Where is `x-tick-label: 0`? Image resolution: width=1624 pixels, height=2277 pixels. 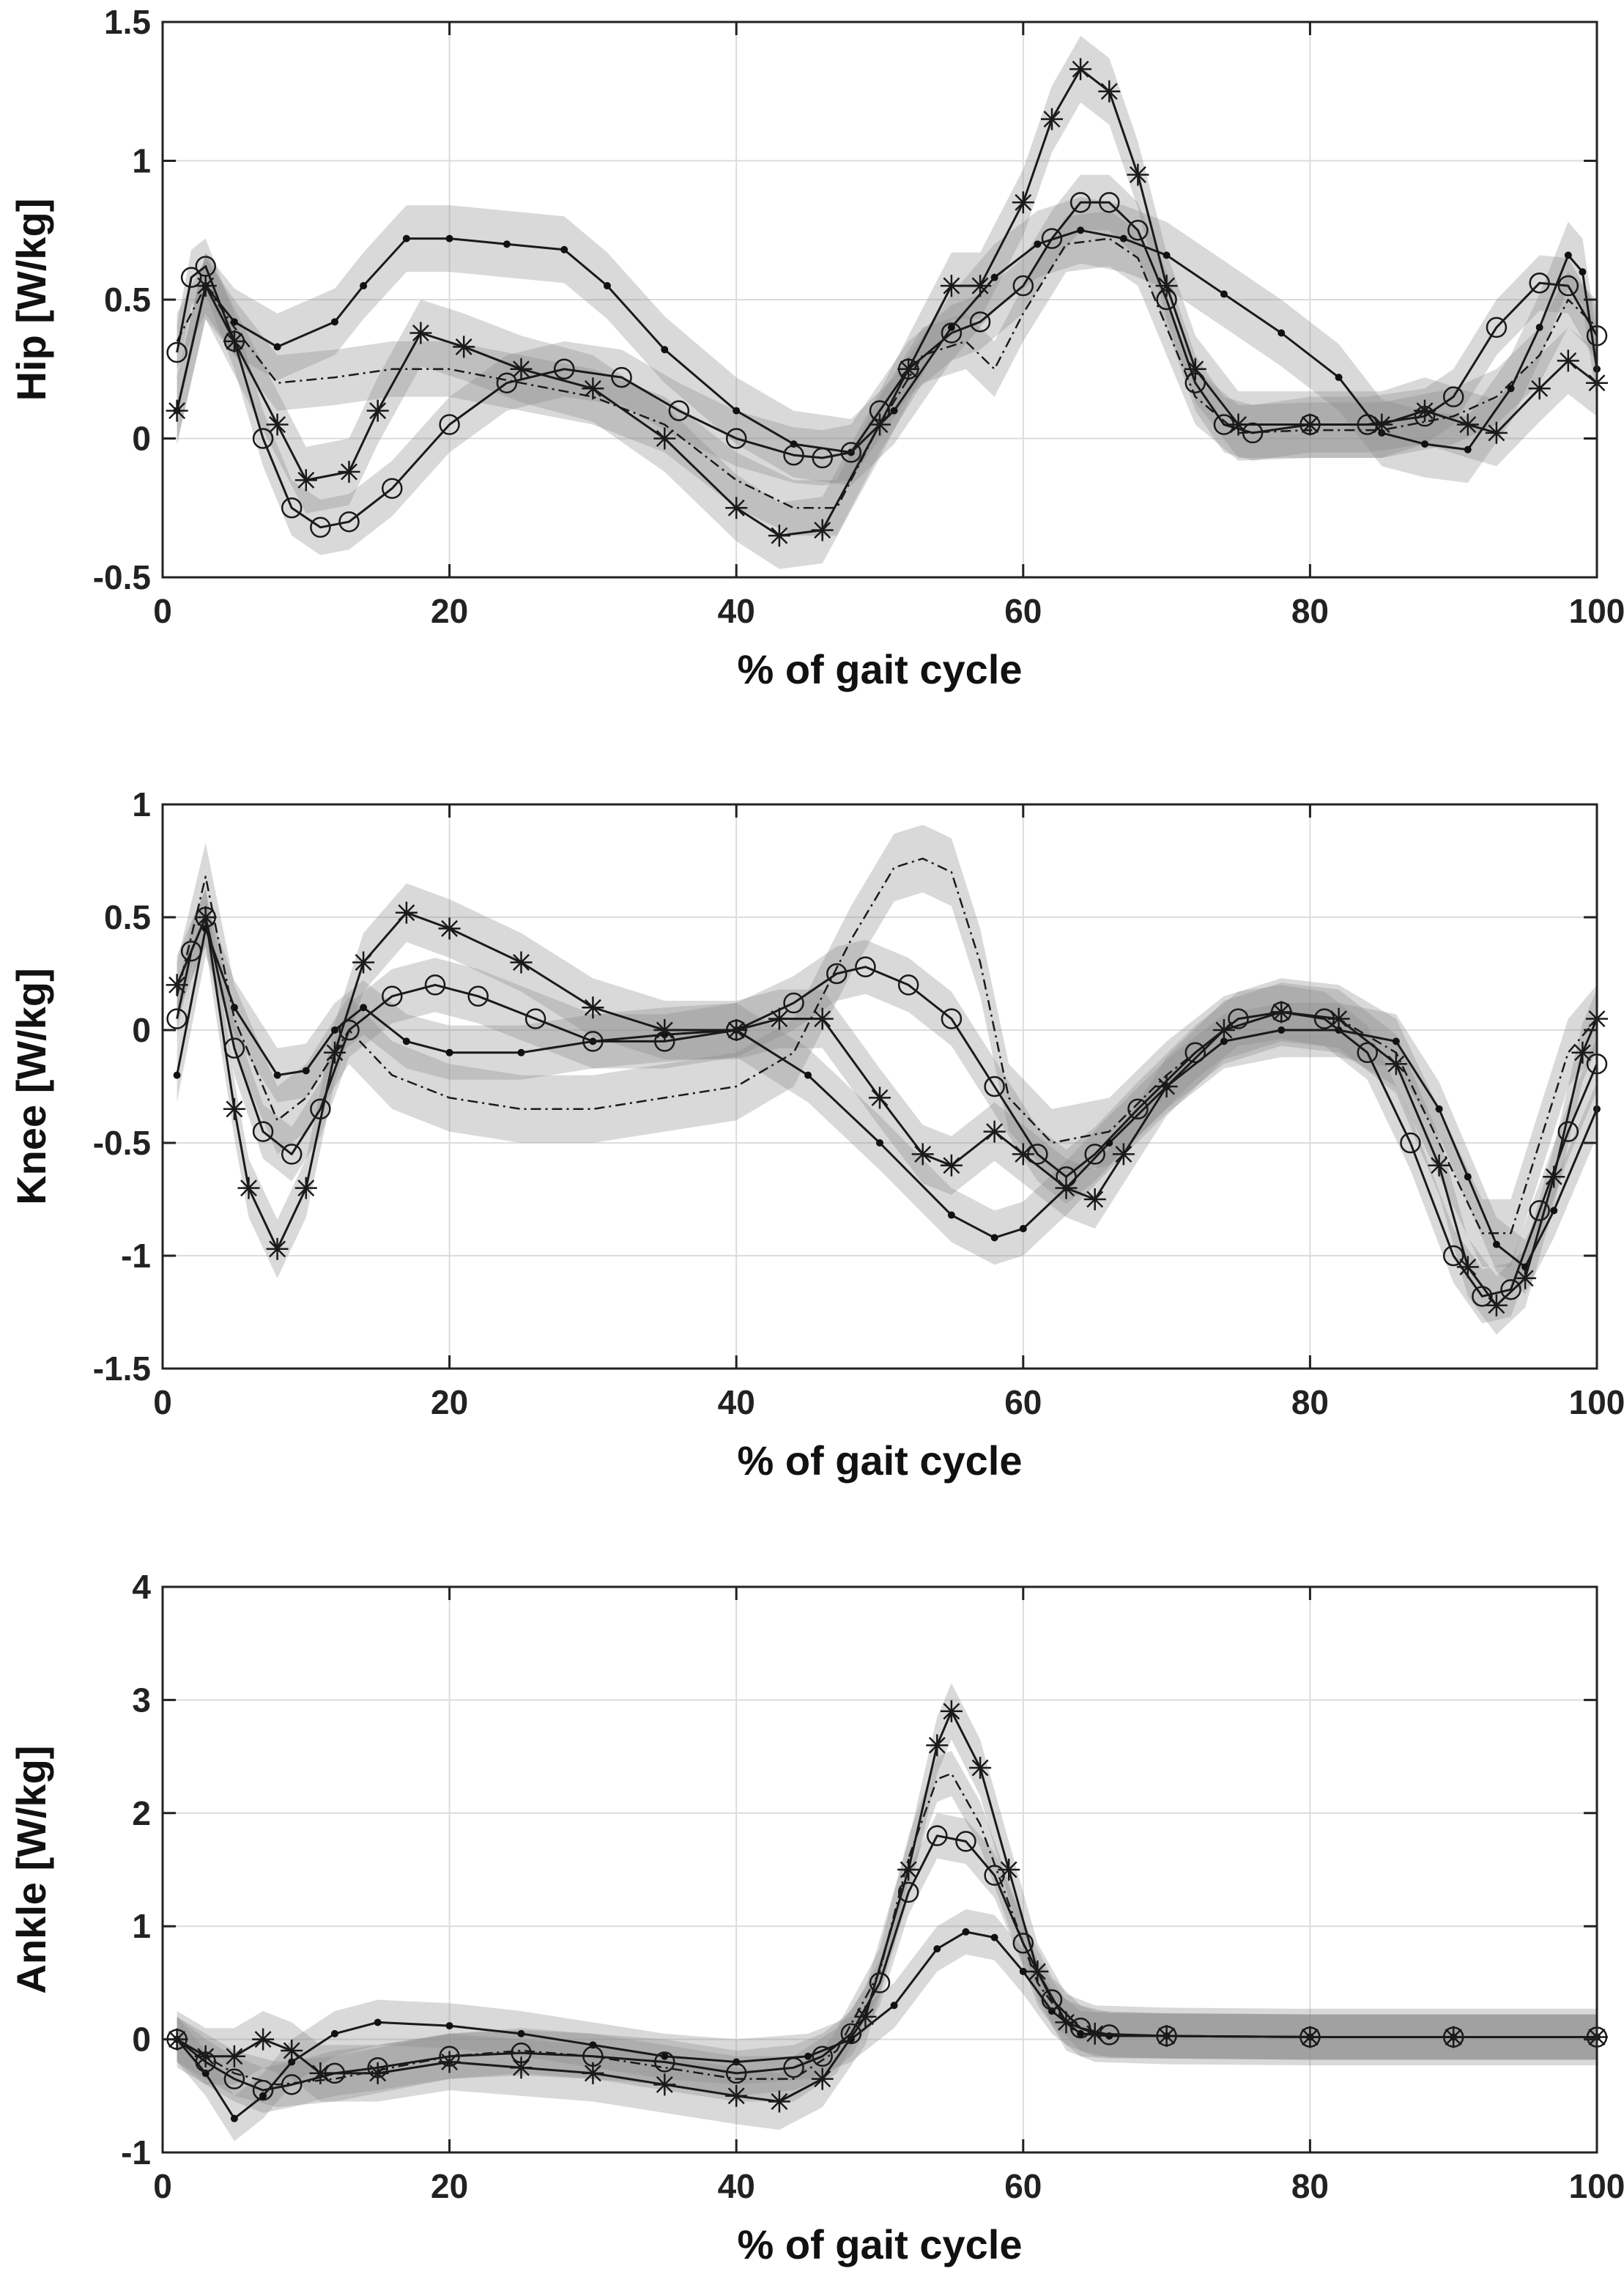
x-tick-label: 0 is located at coordinates (162, 611).